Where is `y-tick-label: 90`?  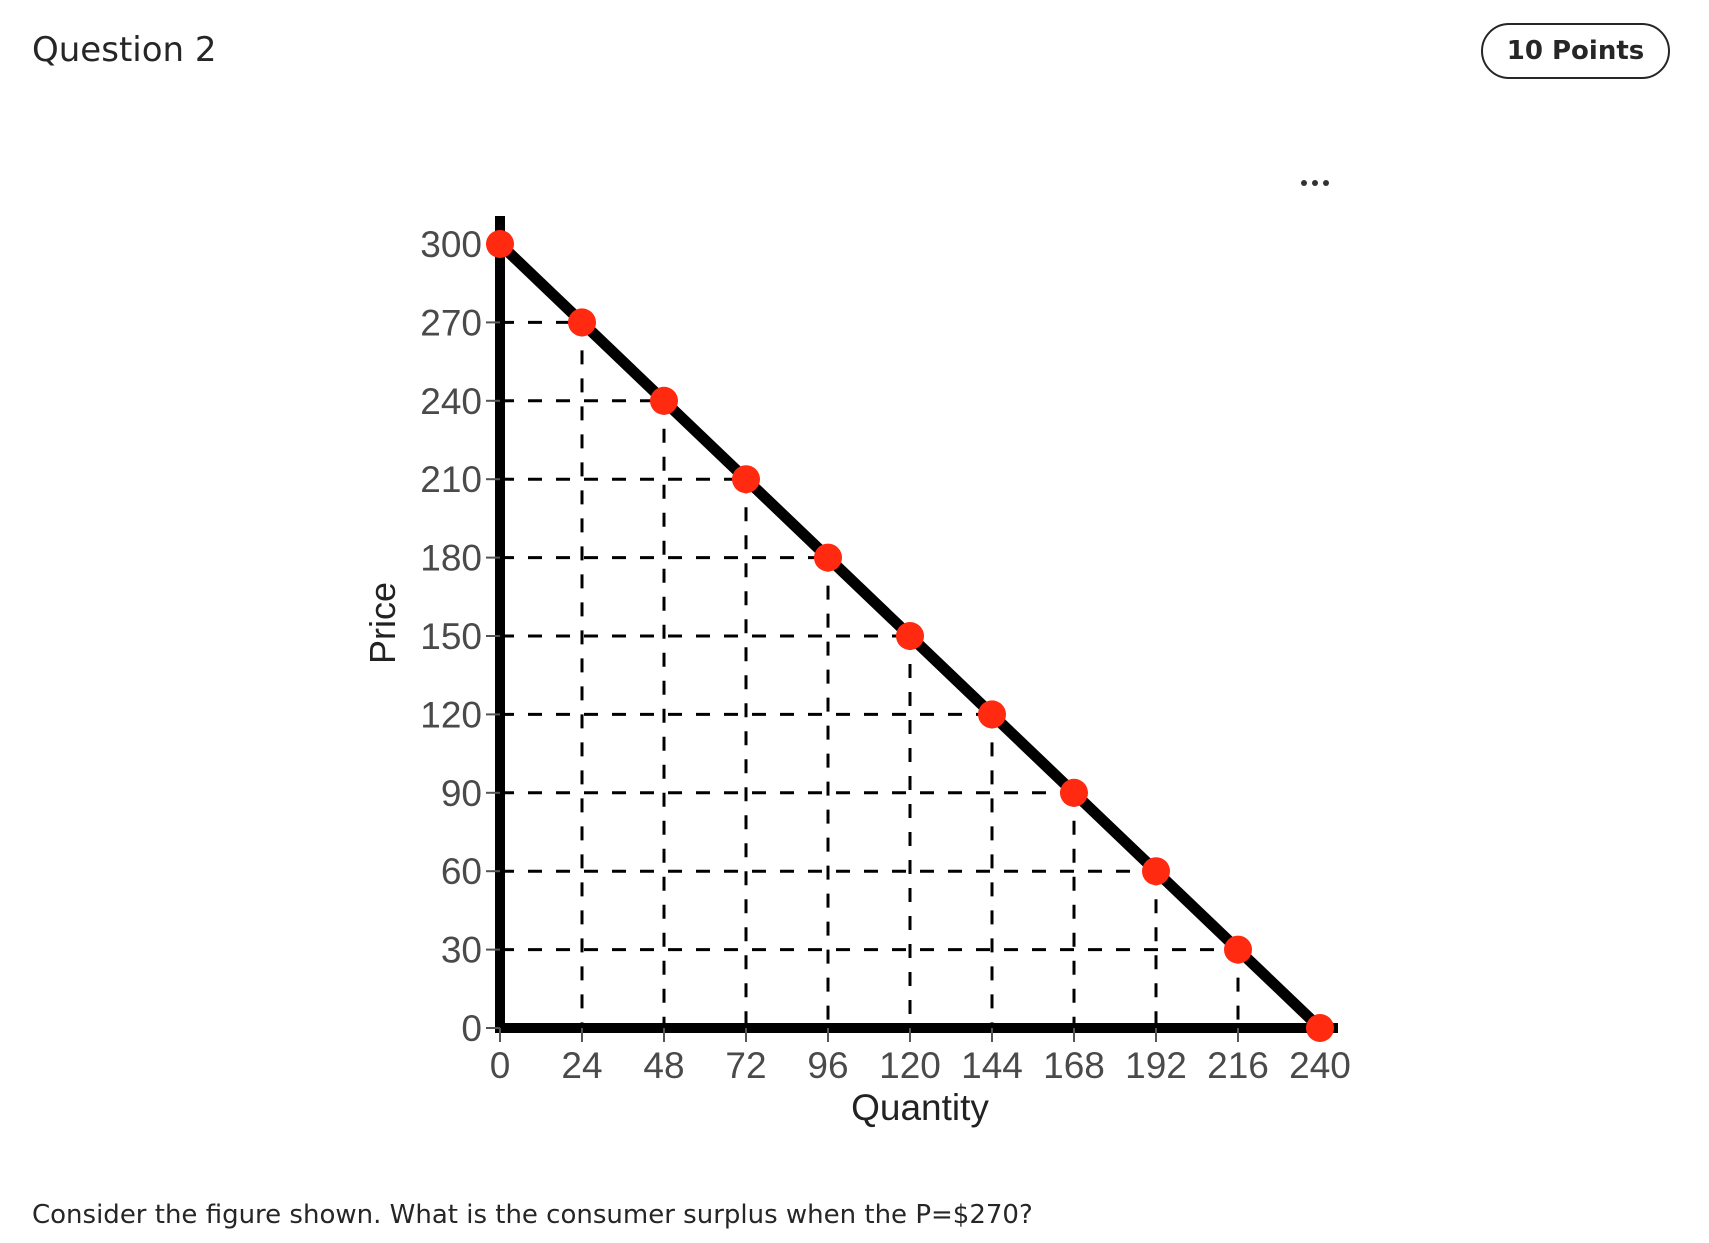
y-tick-label: 90 is located at coordinates (461, 793).